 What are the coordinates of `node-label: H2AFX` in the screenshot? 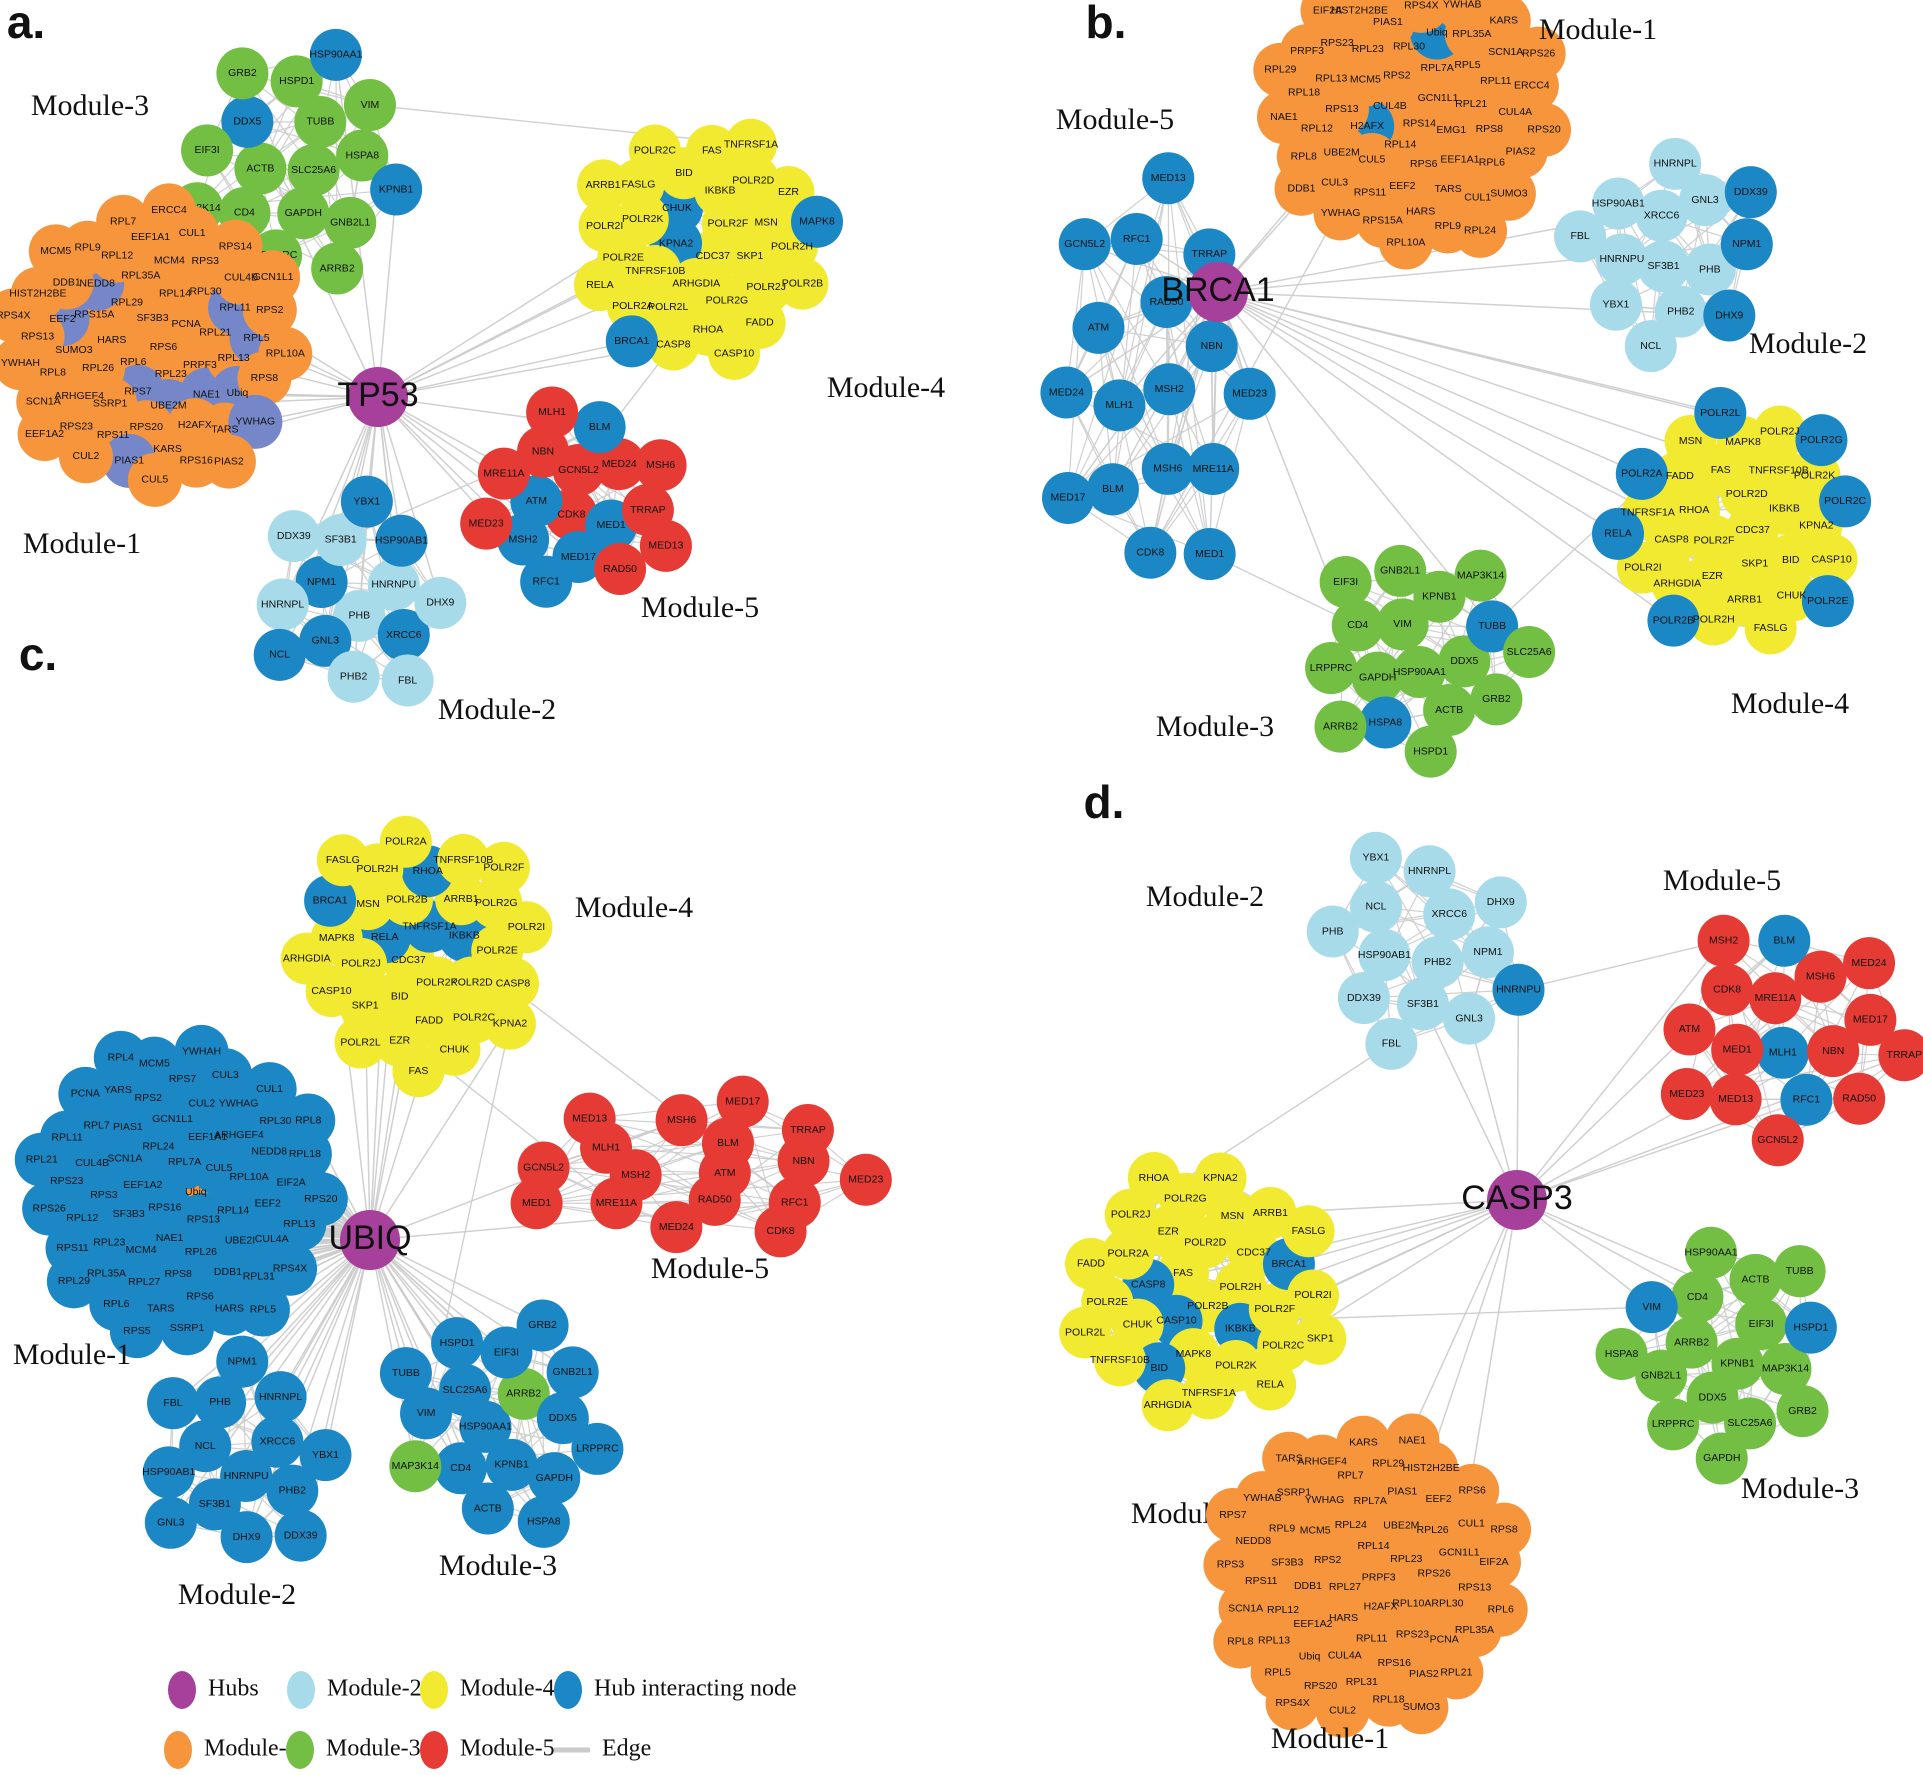 It's located at (1367, 126).